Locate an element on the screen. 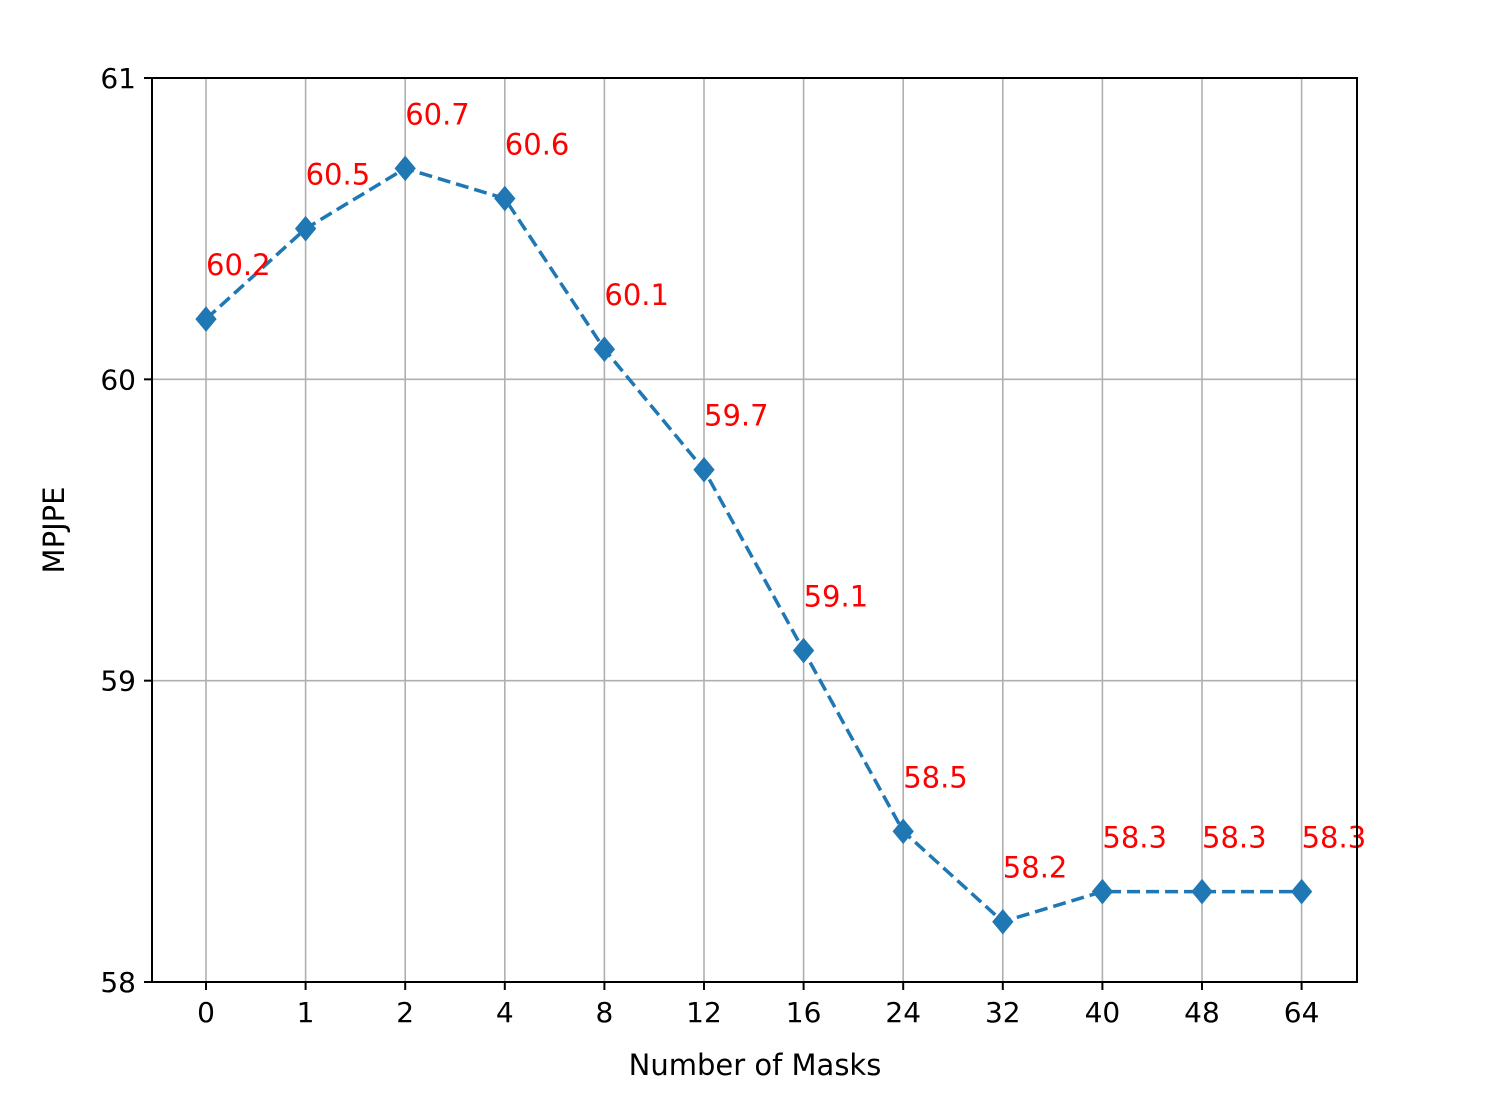 This screenshot has height=1099, width=1507. data-label: 60.5 is located at coordinates (338, 175).